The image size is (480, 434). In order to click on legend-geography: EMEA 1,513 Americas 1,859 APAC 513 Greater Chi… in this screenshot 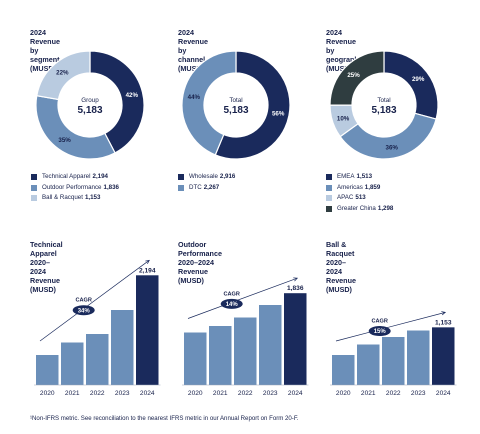, I will do `click(359, 193)`.